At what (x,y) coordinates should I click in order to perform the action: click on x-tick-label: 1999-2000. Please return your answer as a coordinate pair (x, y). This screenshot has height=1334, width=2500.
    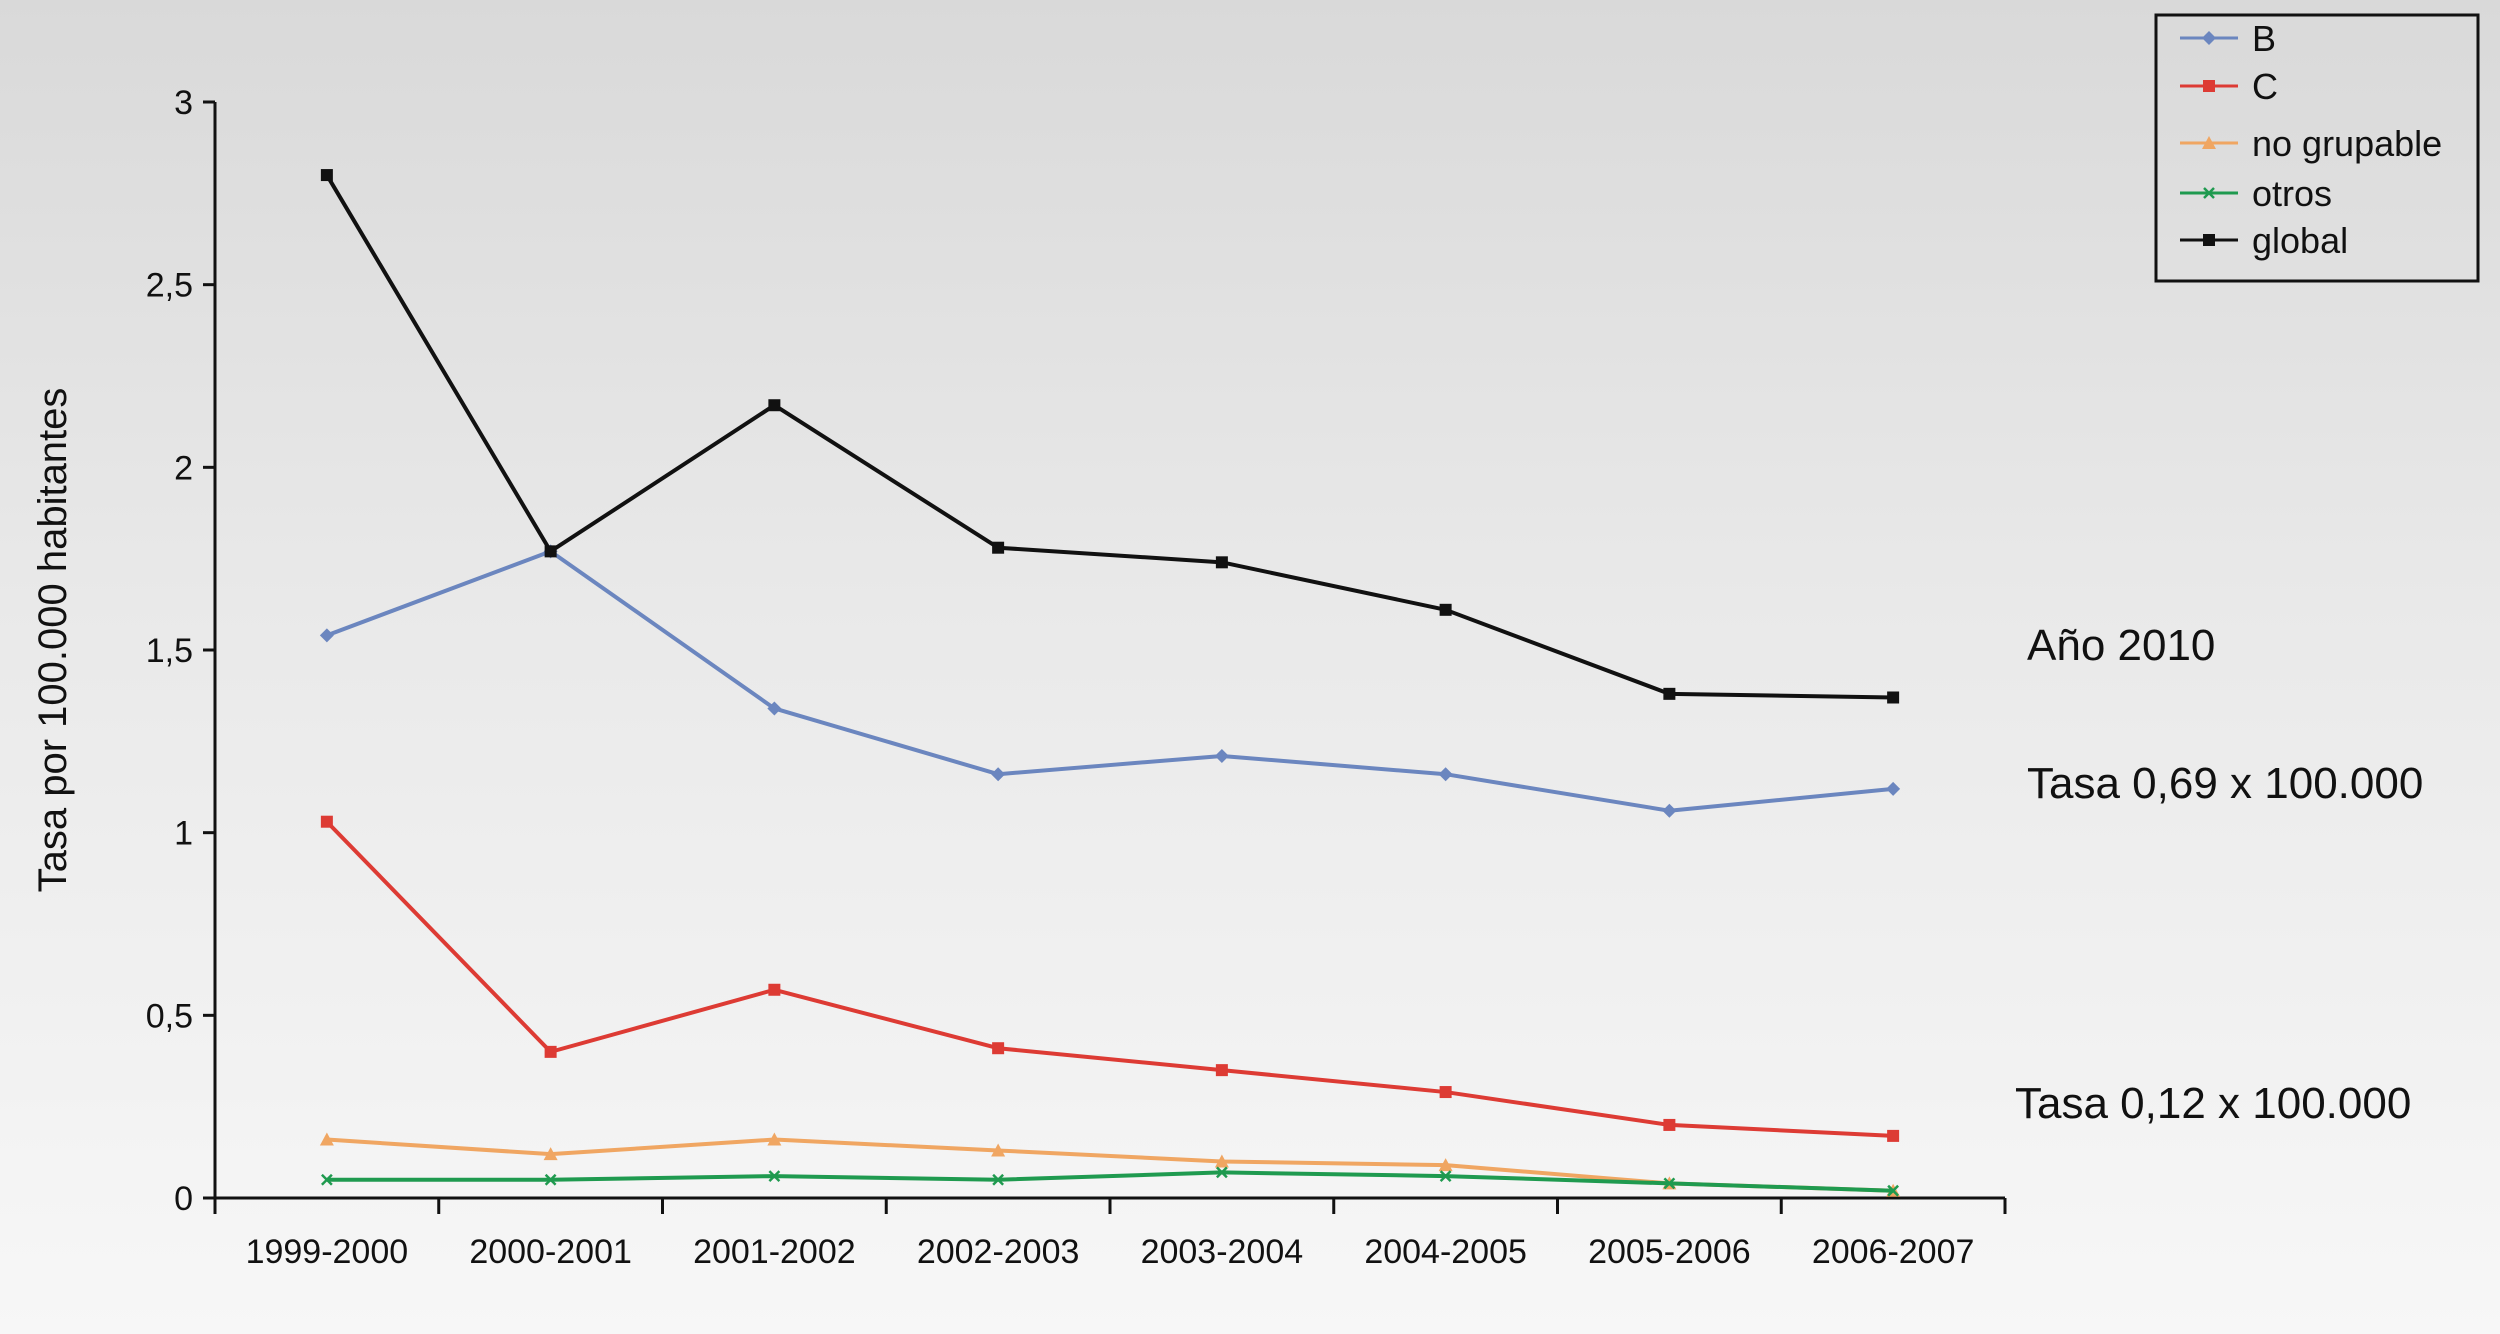
    Looking at the image, I should click on (327, 1252).